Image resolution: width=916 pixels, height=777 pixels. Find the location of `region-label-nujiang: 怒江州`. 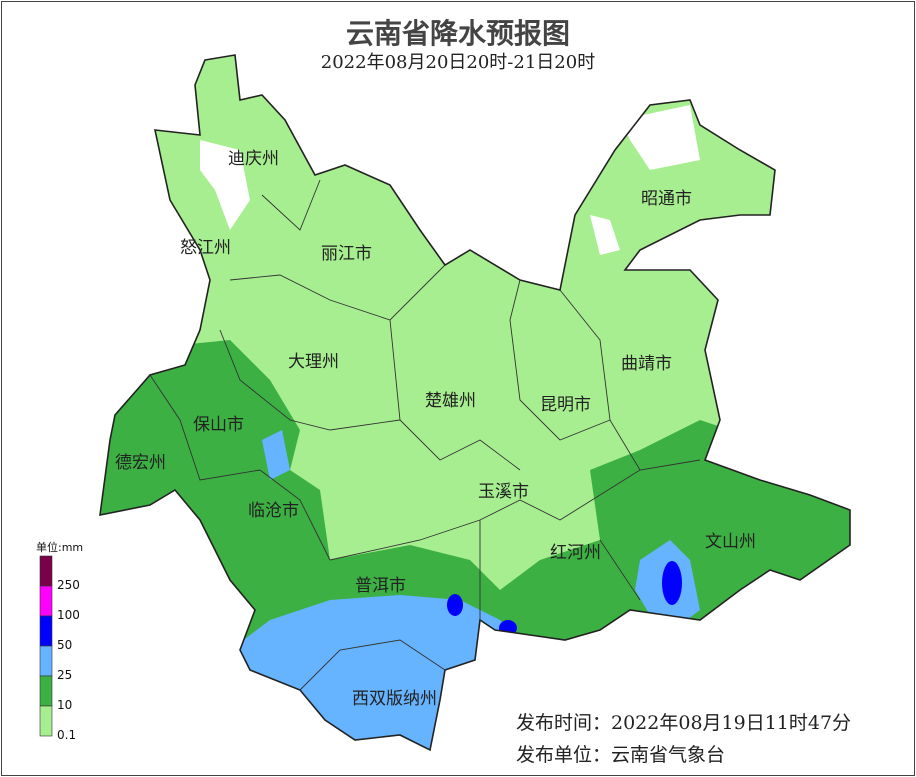

region-label-nujiang: 怒江州 is located at coordinates (205, 248).